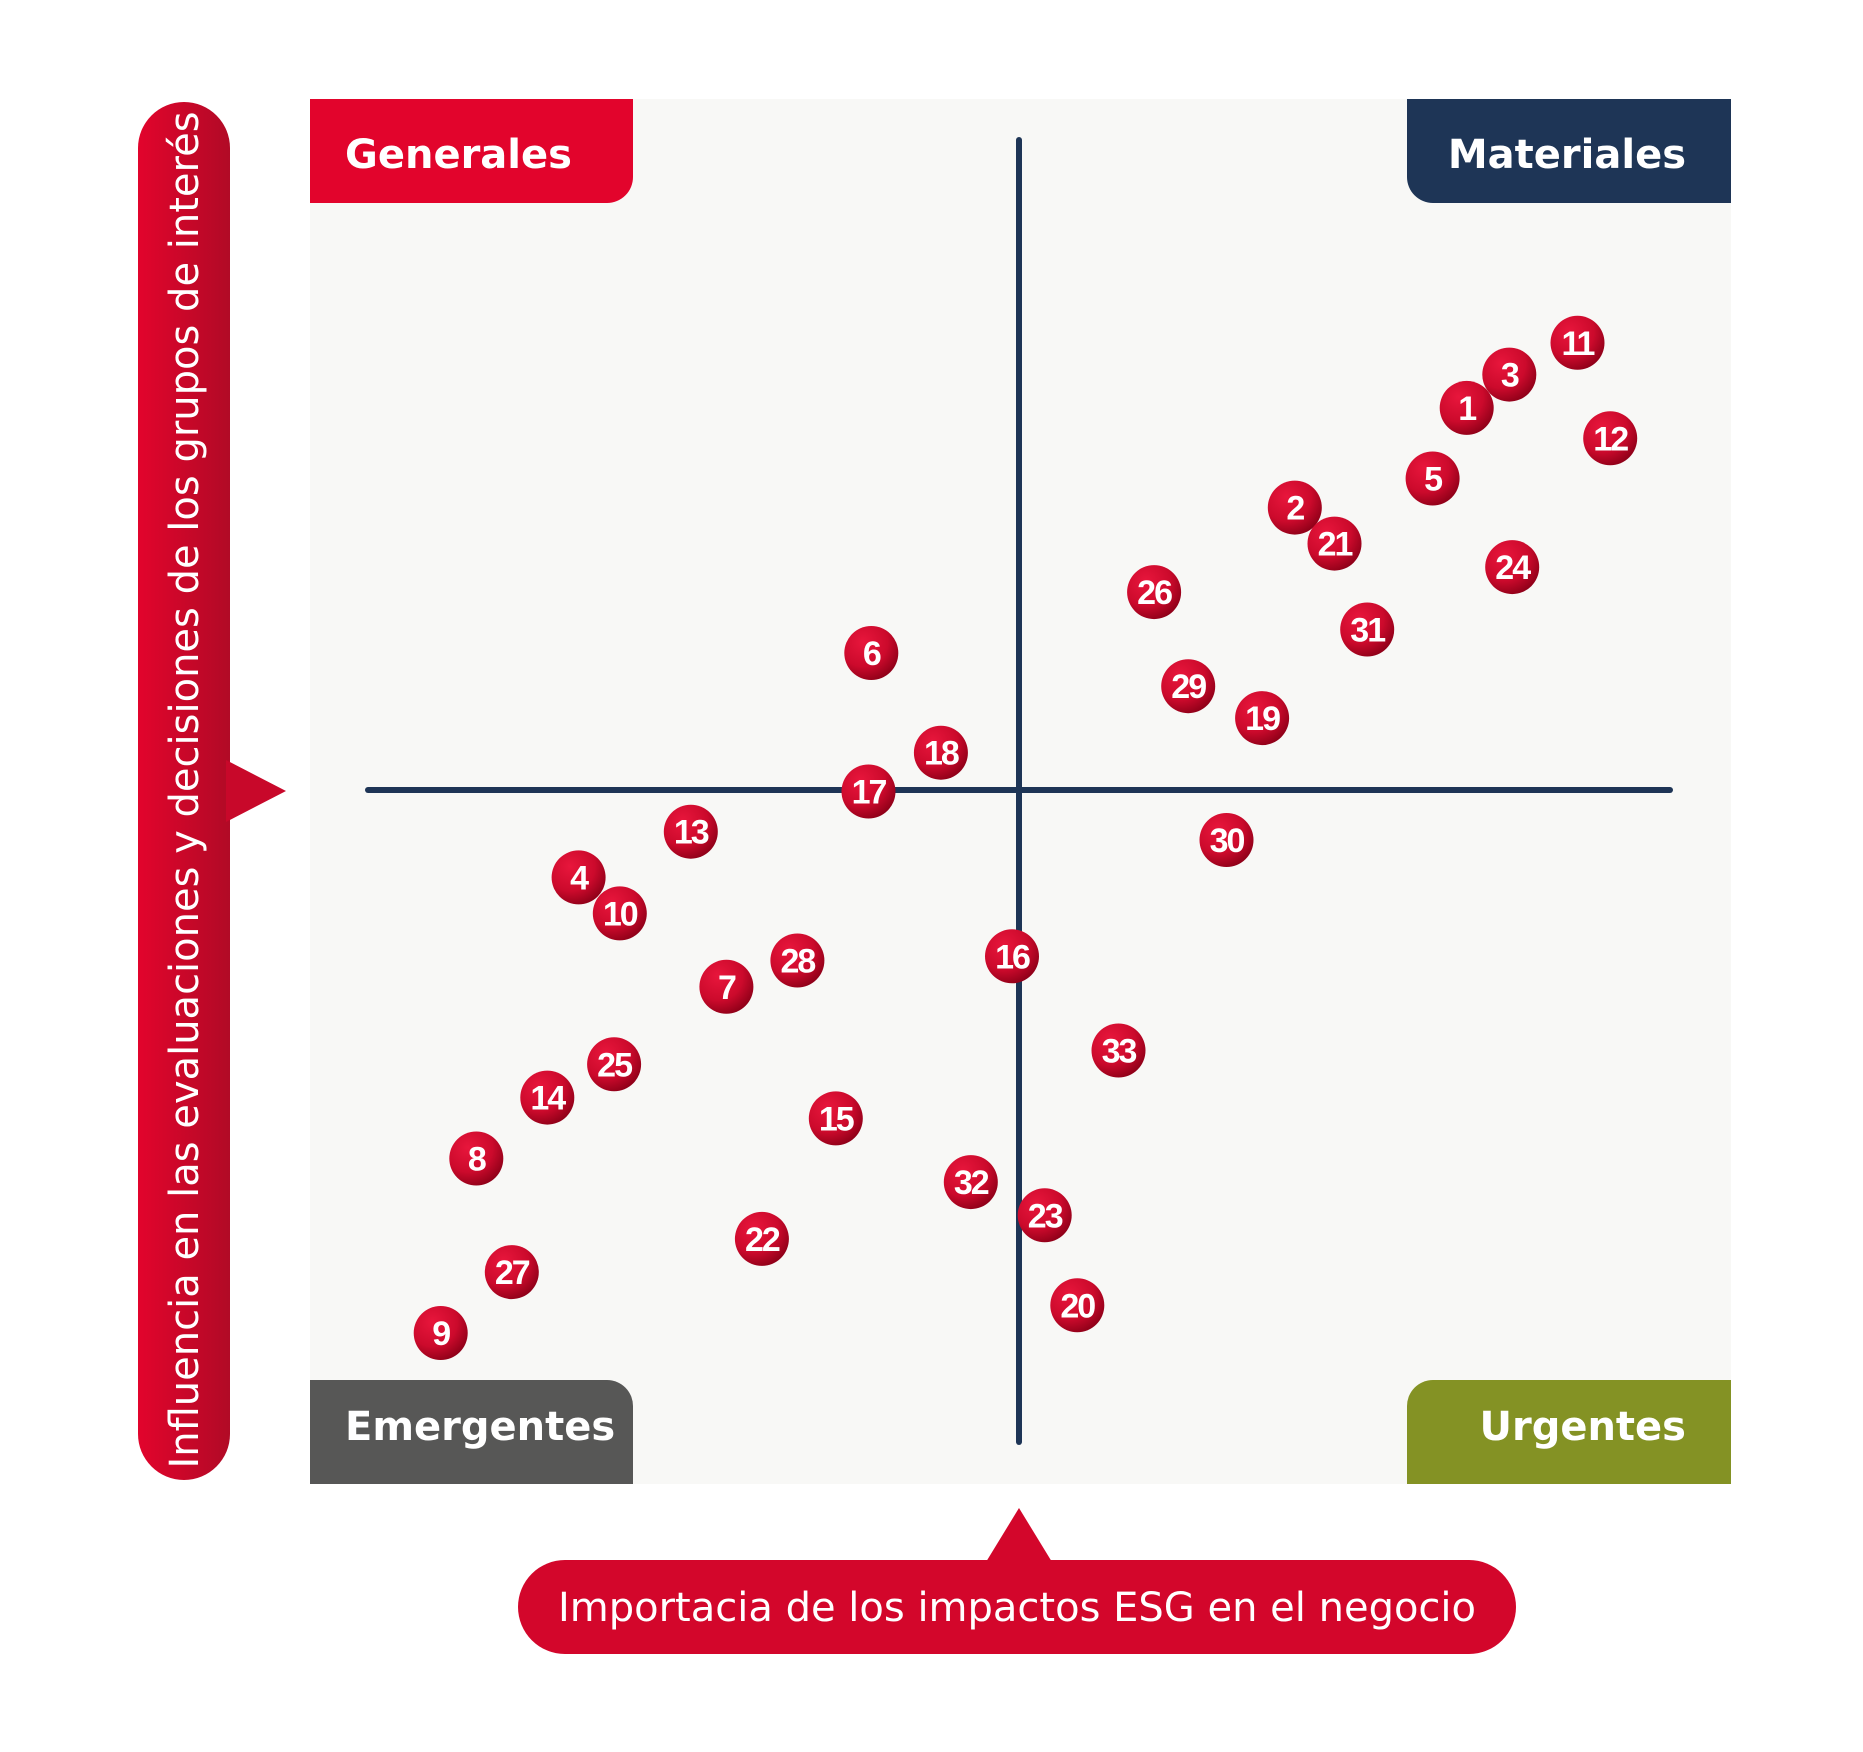 The height and width of the screenshot is (1752, 1863). I want to click on data-point-label: 4, so click(579, 878).